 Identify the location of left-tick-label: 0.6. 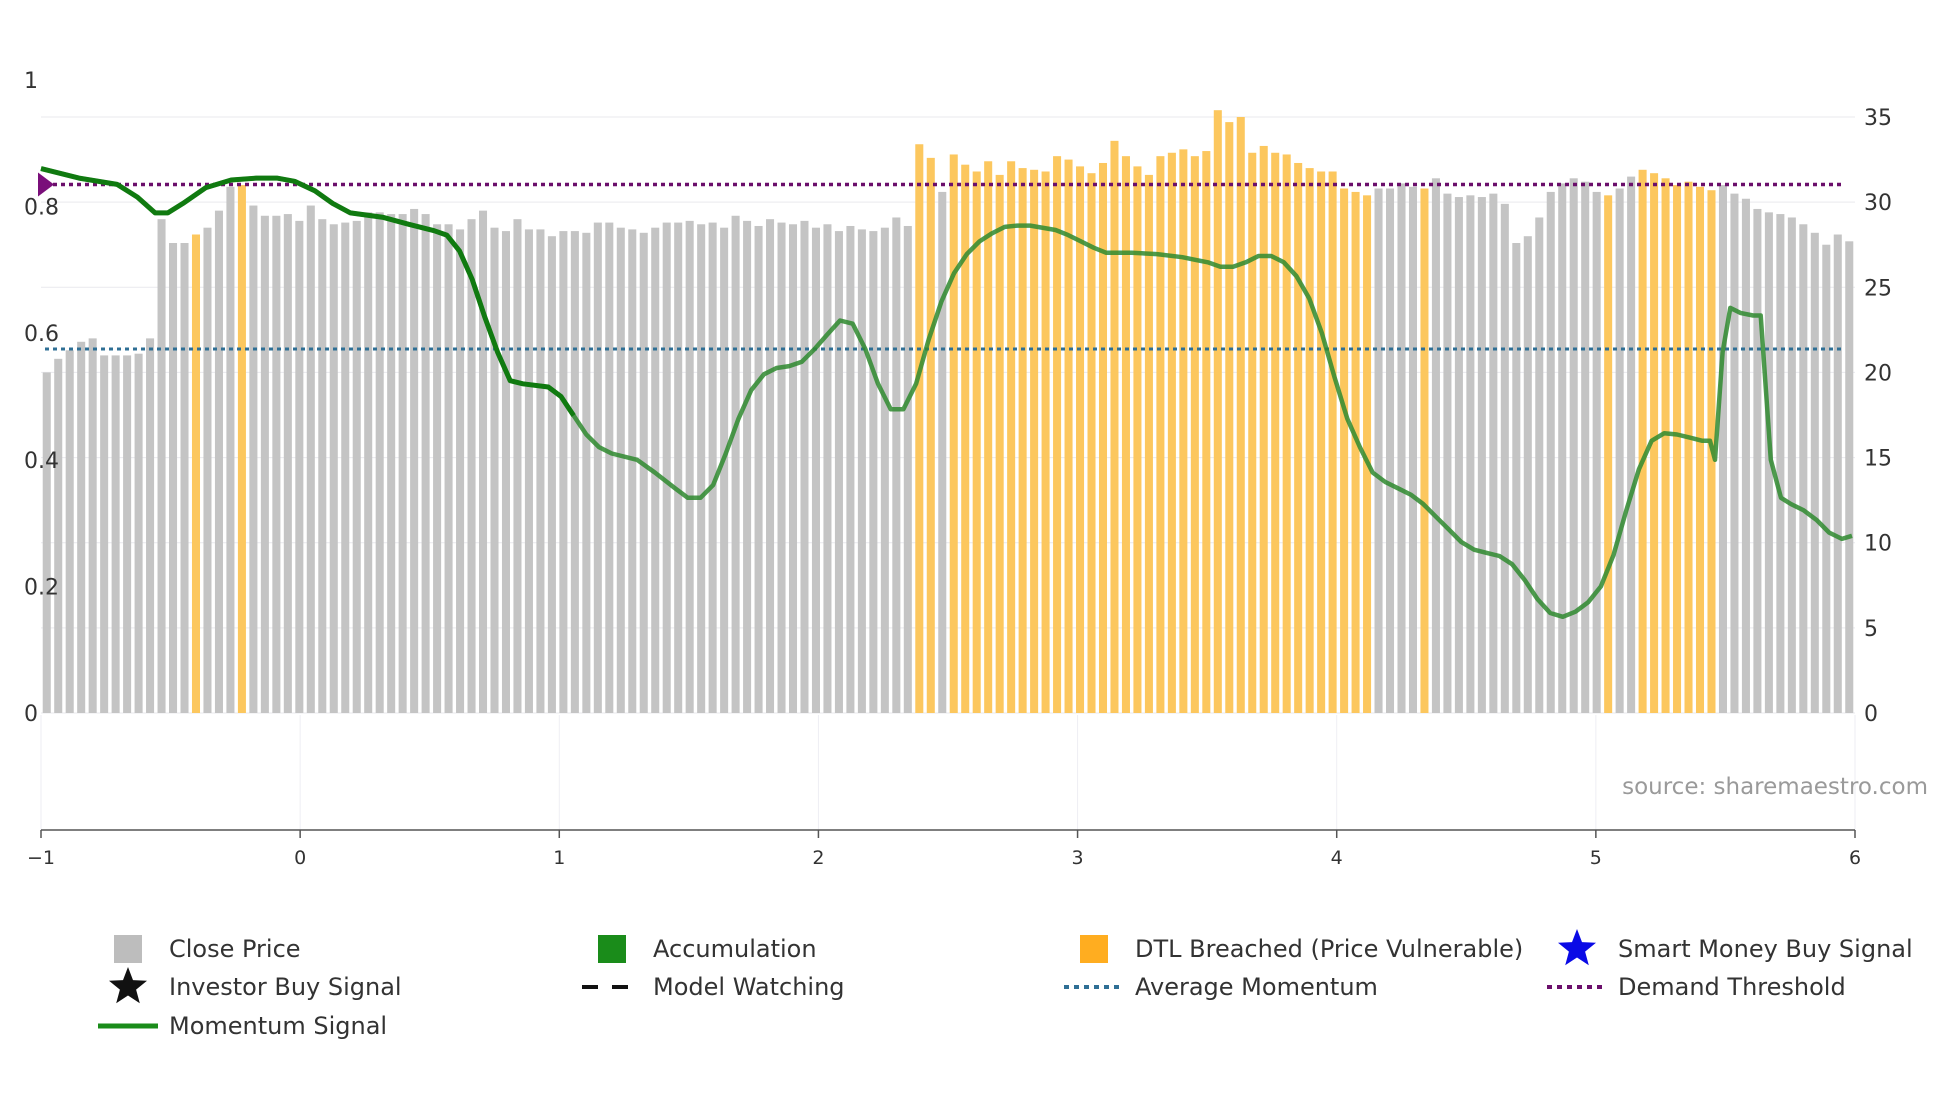
(41, 334).